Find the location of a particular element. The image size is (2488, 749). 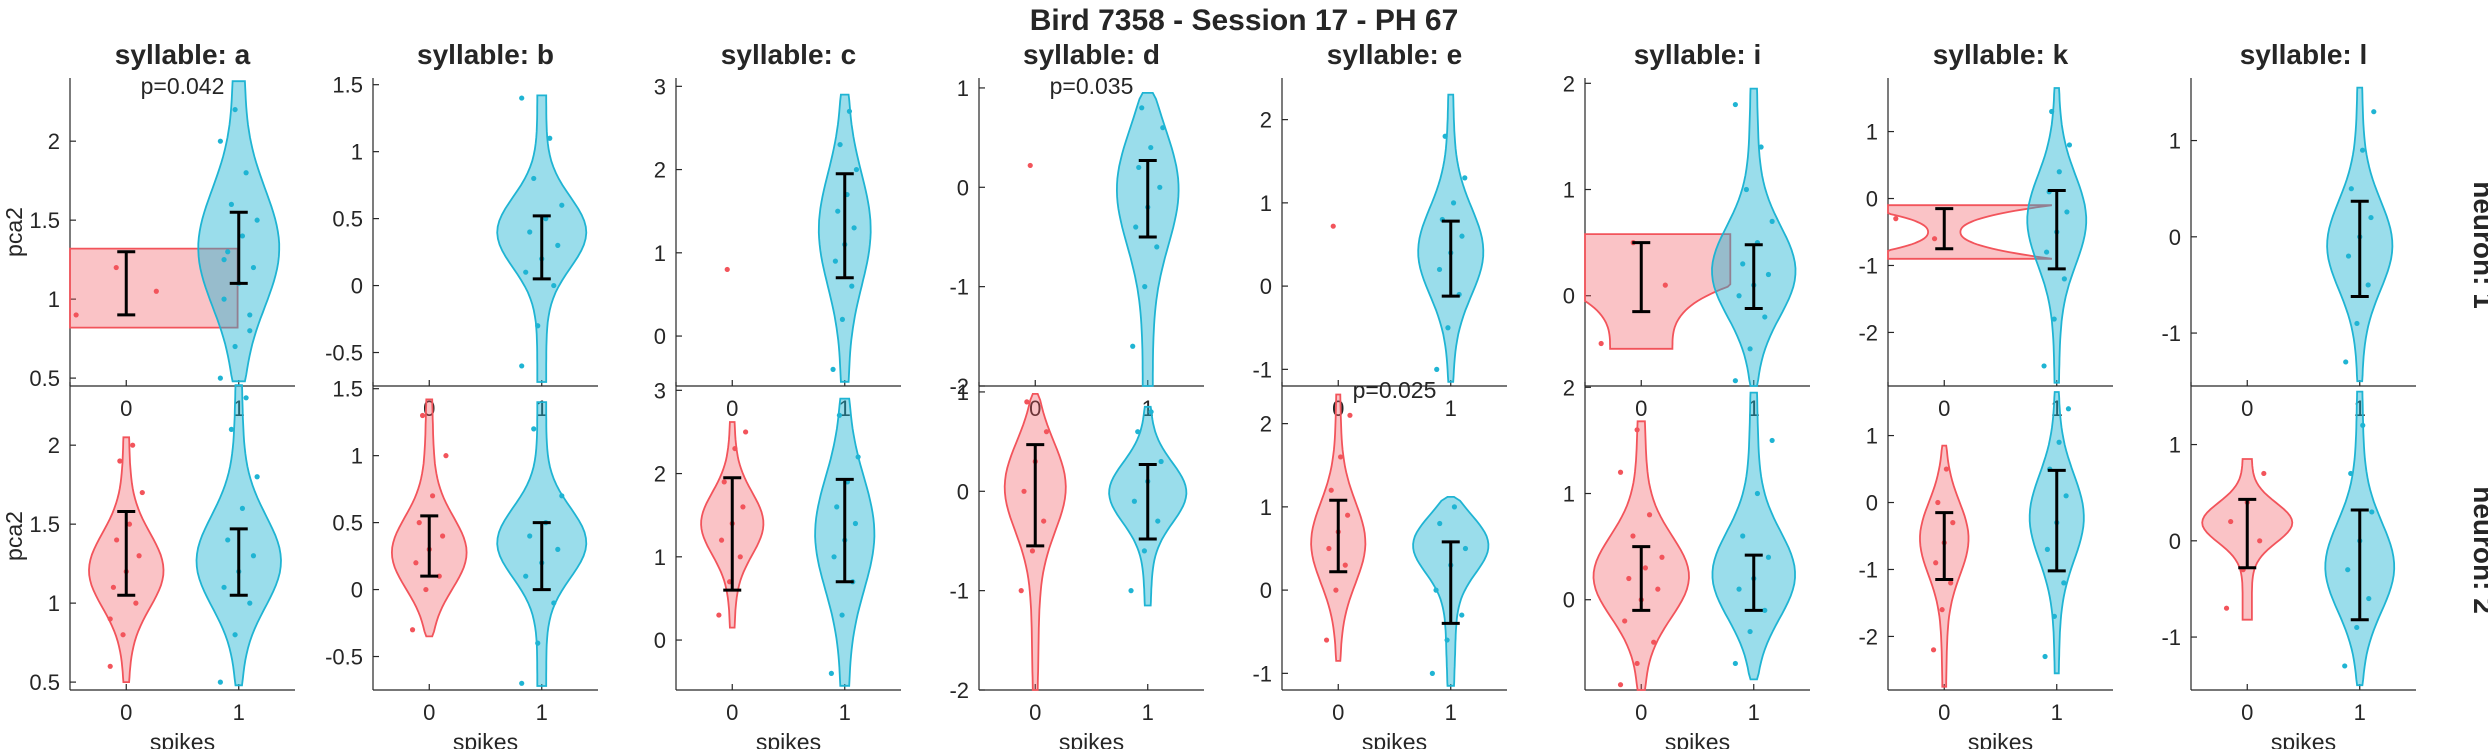

y-tick-label: 1.5 is located at coordinates (347, 389).